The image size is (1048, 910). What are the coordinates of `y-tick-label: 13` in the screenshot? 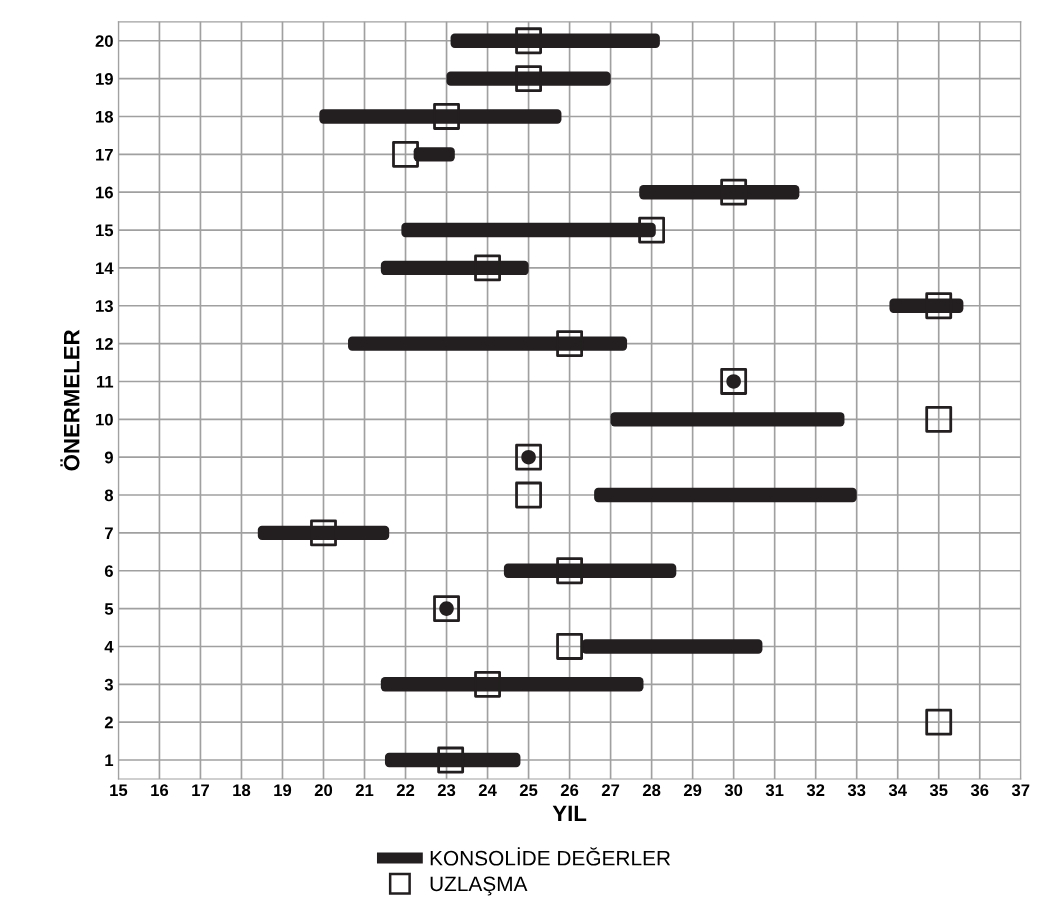 It's located at (104, 306).